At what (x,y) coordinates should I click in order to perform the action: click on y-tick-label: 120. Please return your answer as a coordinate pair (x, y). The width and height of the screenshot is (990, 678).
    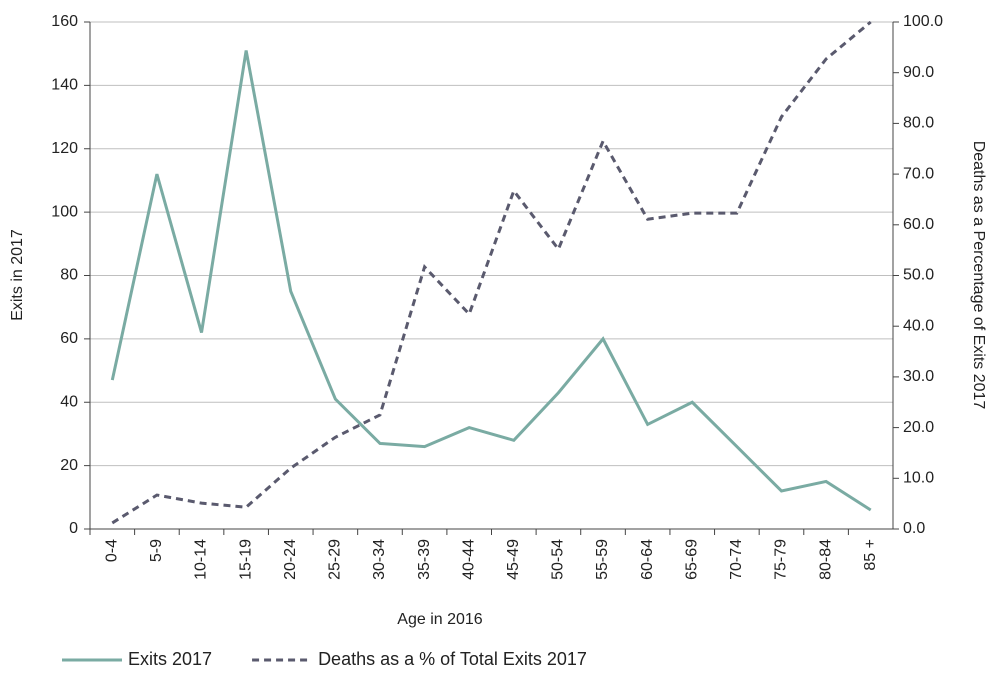
    Looking at the image, I should click on (64, 148).